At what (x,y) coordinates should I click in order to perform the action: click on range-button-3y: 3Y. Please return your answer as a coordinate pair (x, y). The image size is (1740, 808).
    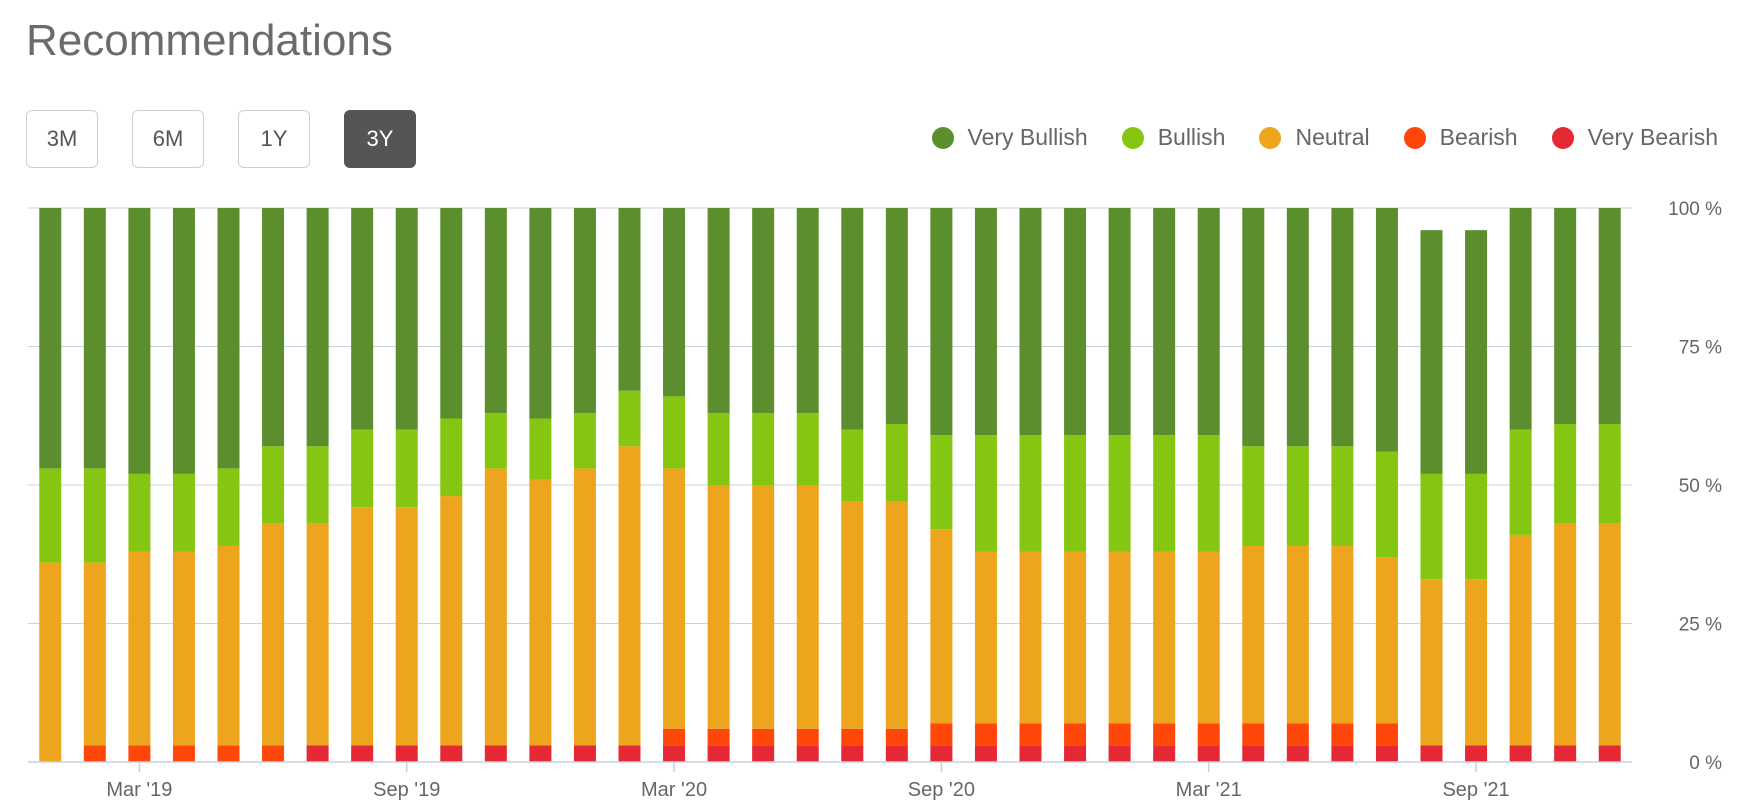
    Looking at the image, I should click on (380, 139).